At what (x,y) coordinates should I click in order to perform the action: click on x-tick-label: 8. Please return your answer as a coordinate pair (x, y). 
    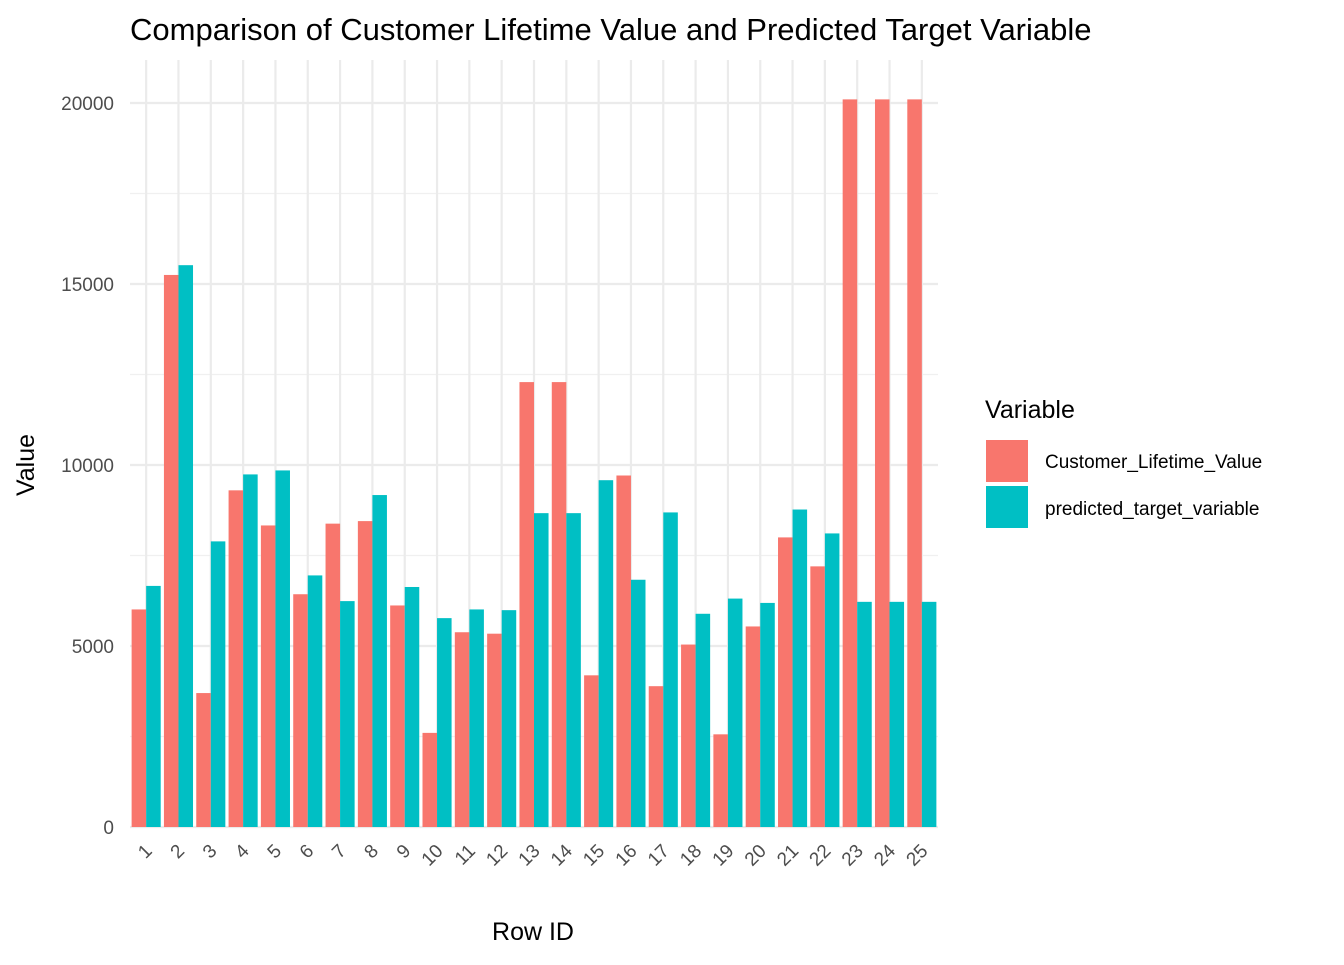
    Looking at the image, I should click on (372, 852).